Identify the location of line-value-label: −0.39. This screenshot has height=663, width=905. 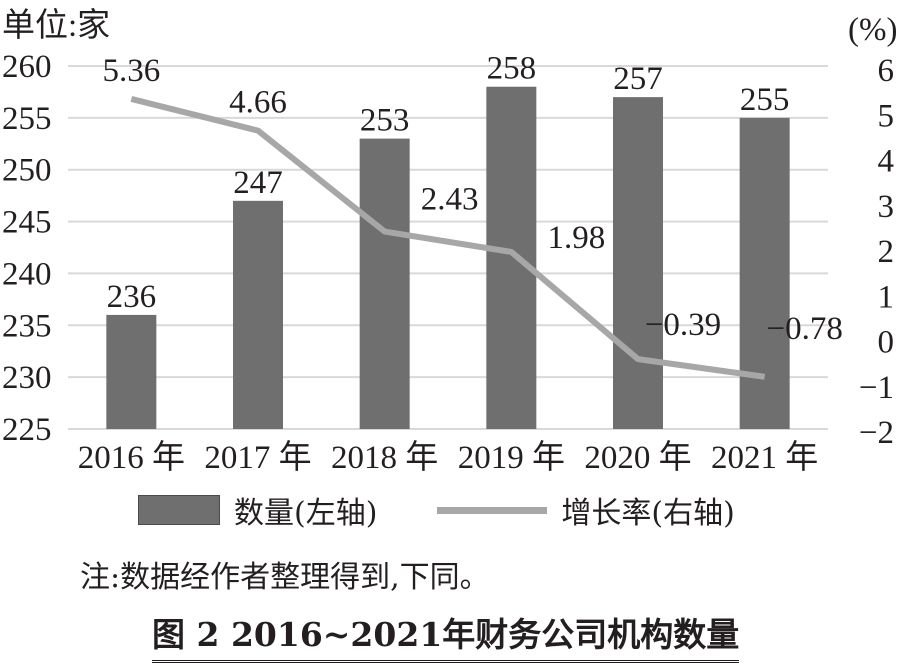
(683, 325).